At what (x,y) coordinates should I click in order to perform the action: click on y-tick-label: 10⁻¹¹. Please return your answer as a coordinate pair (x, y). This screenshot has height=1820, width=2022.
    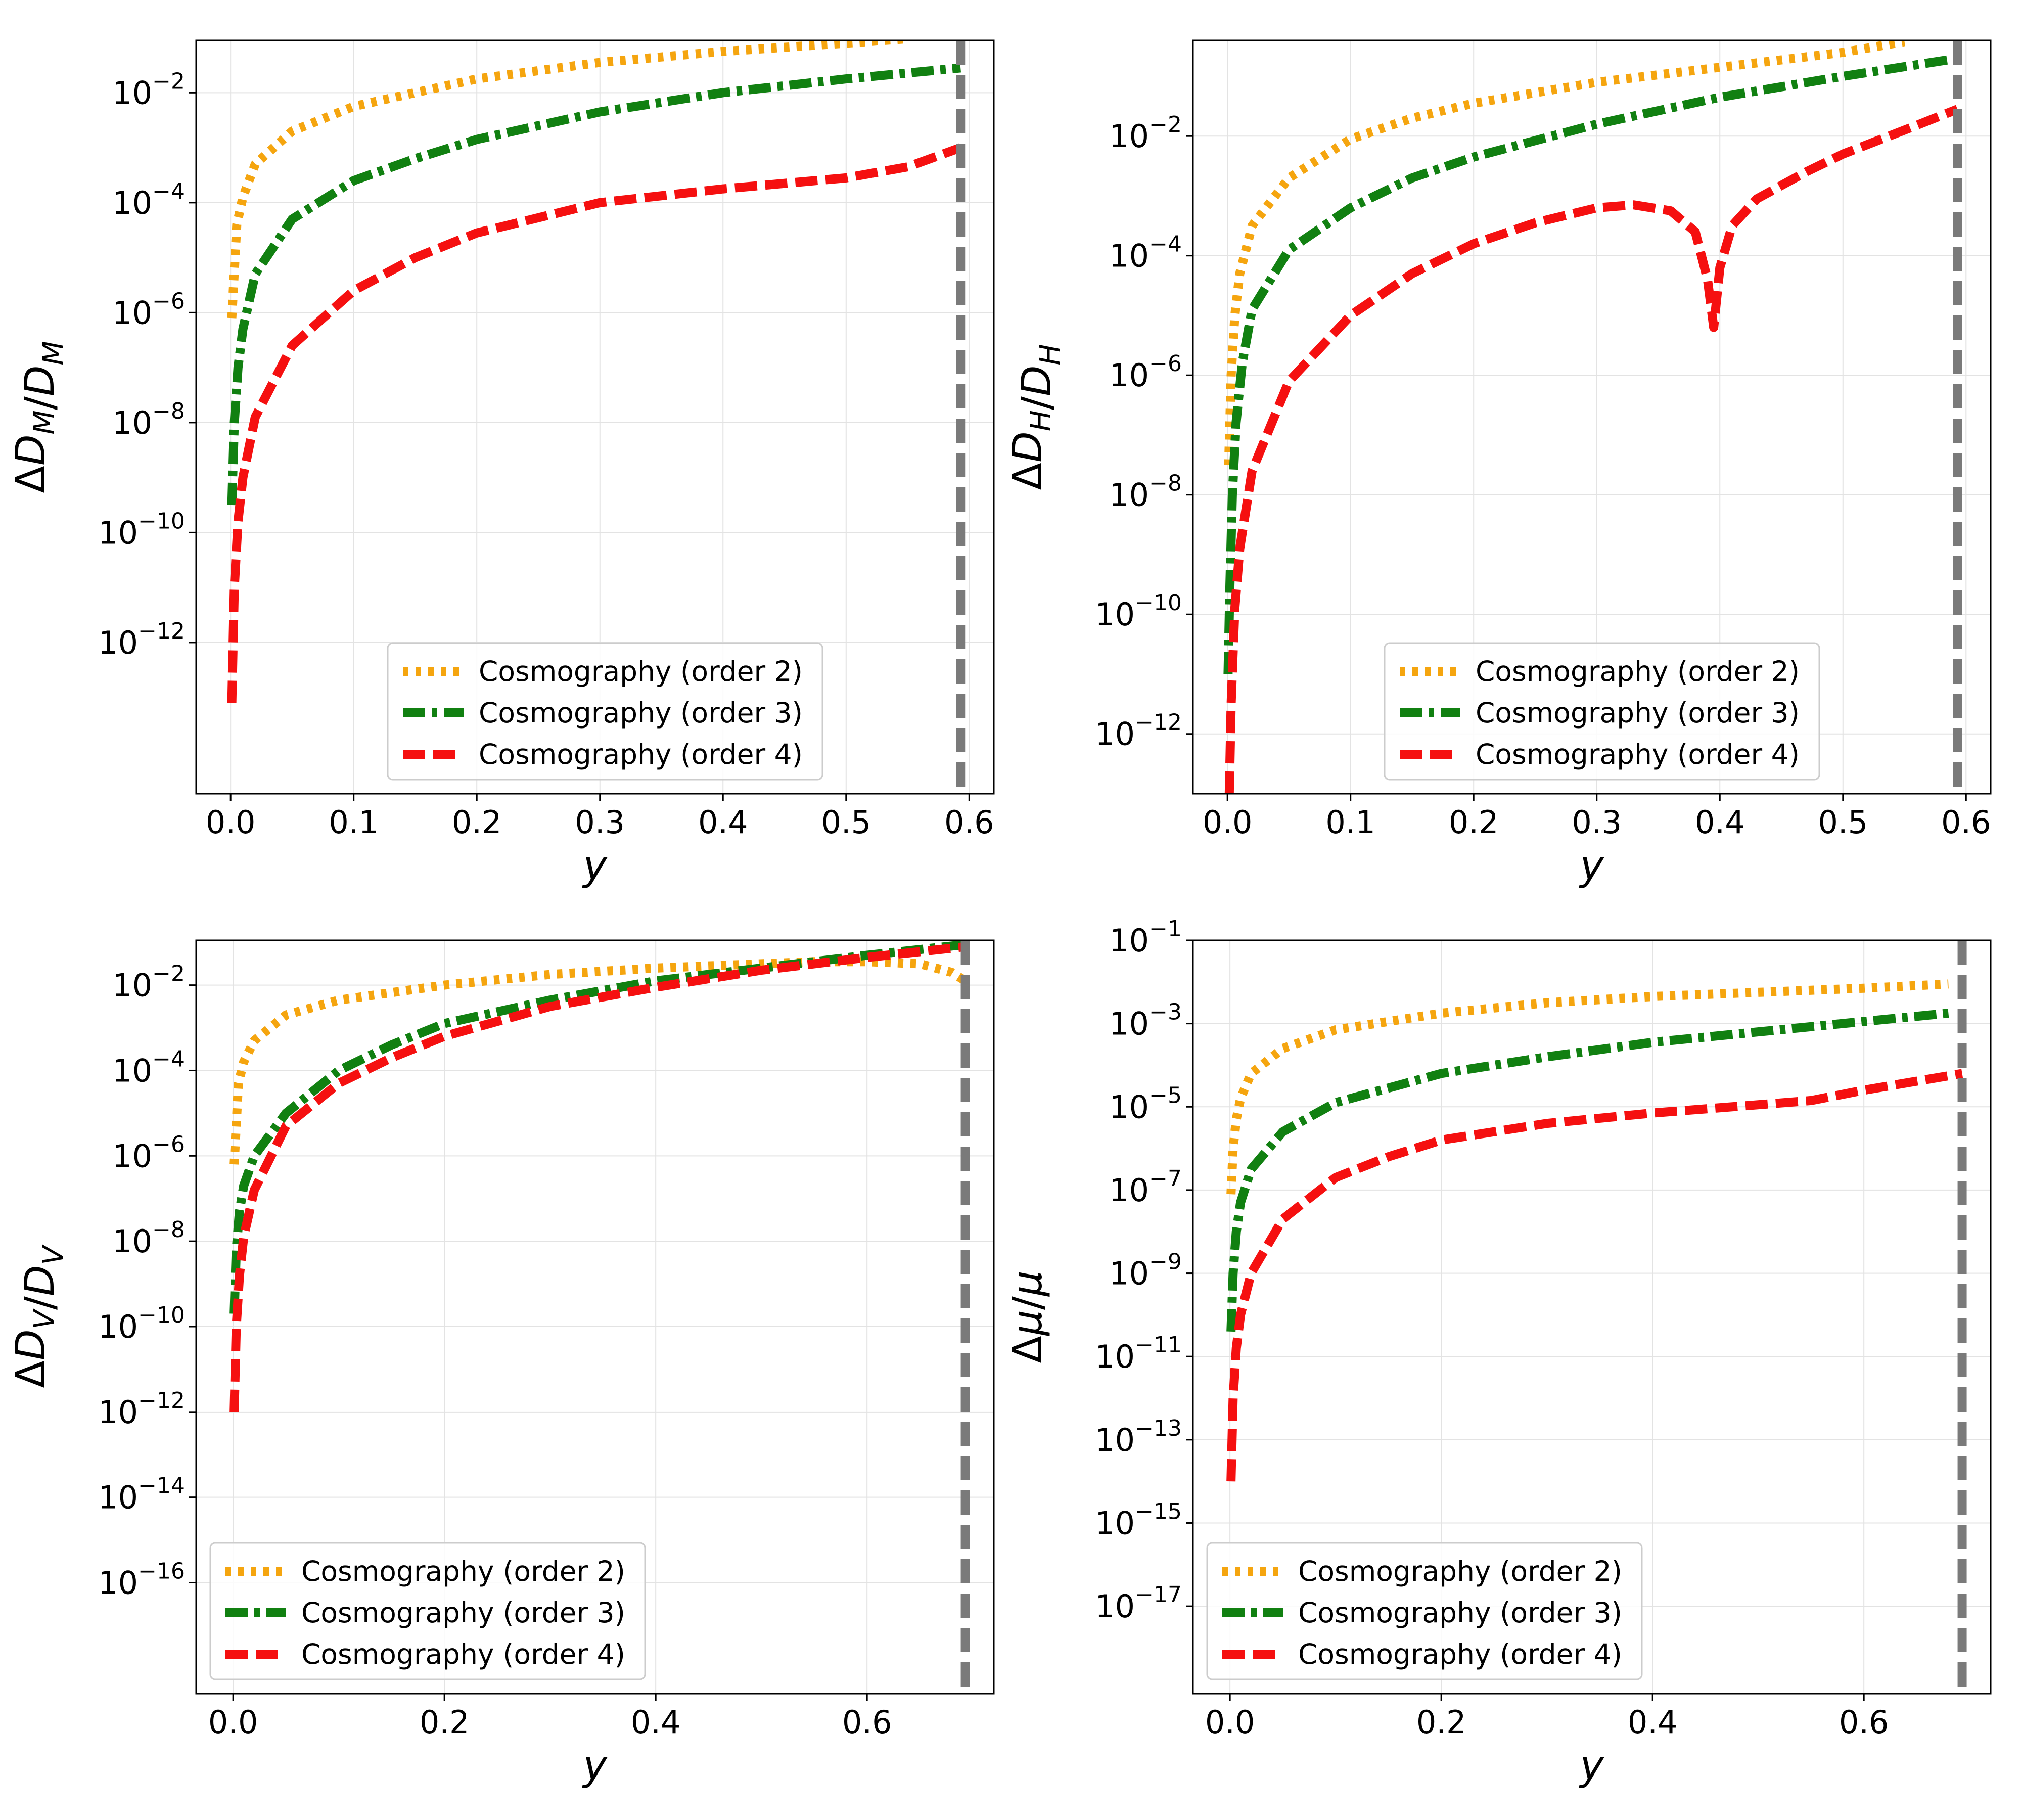
    Looking at the image, I should click on (1138, 1353).